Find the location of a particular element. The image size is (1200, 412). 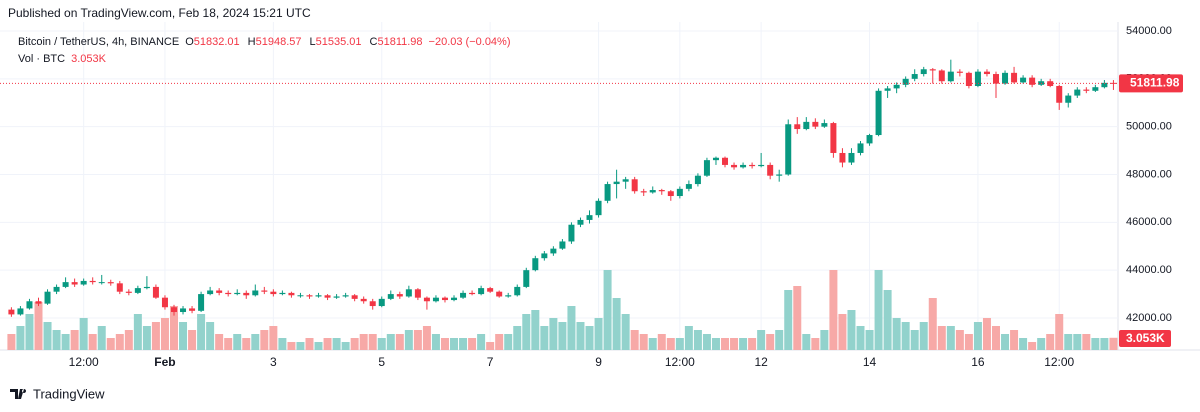

ohlc-letter: C is located at coordinates (374, 42).